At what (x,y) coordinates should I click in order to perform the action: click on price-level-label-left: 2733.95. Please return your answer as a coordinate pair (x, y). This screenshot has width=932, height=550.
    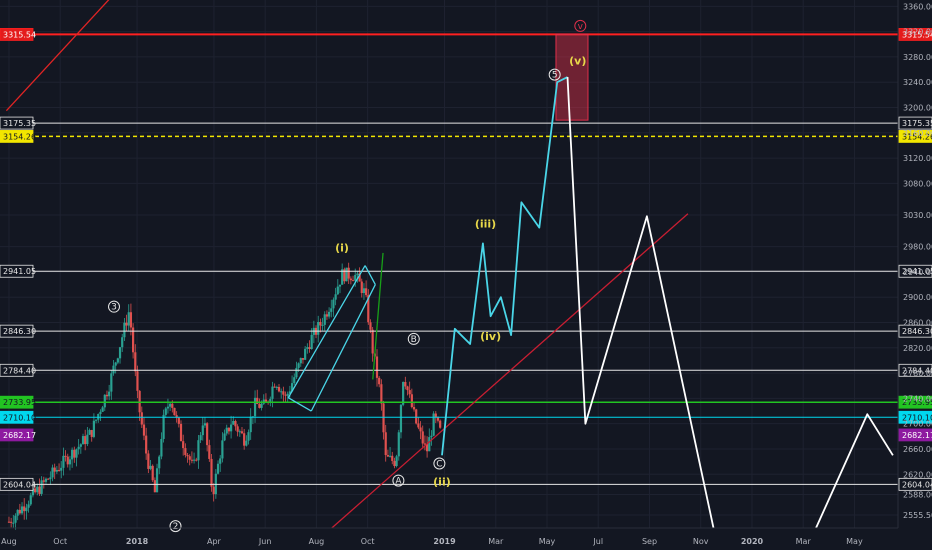
    Looking at the image, I should click on (19, 402).